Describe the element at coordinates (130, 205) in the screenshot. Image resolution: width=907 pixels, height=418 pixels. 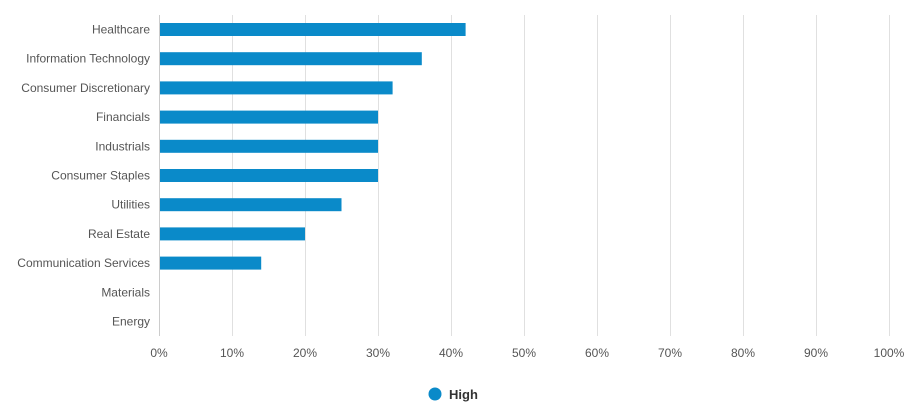
I see `category-label: Utilities` at that location.